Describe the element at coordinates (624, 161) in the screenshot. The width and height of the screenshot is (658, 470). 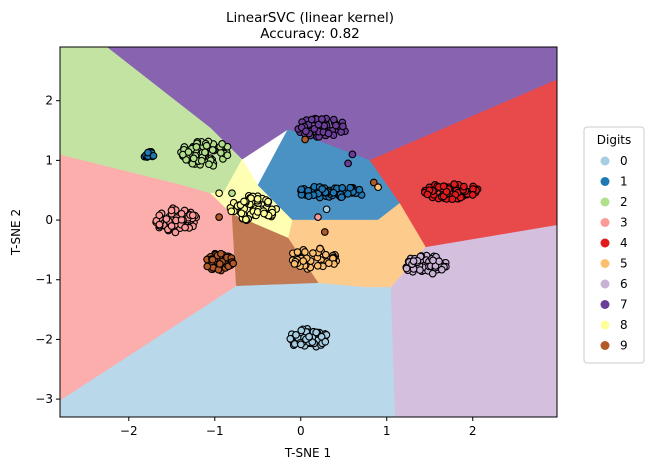
I see `legend-label-0: 0` at that location.